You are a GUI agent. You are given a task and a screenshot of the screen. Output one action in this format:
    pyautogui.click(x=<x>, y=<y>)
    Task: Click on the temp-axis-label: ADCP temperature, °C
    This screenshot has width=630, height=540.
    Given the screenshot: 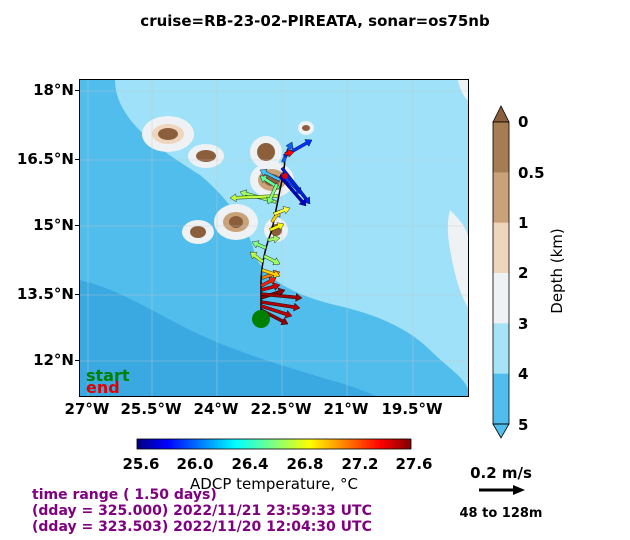 What is the action you would take?
    pyautogui.click(x=274, y=484)
    